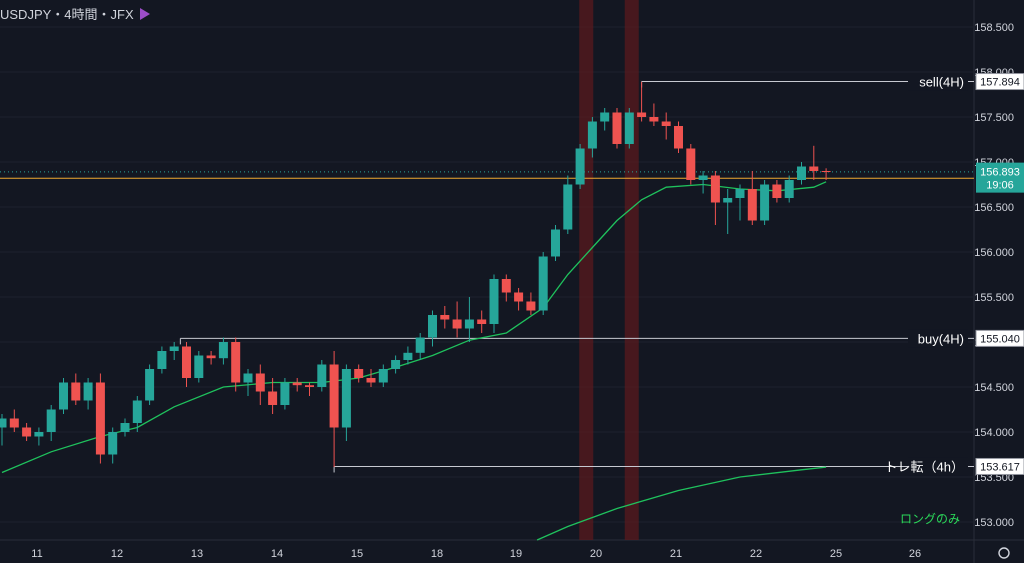 This screenshot has width=1024, height=563. What do you see at coordinates (1000, 173) in the screenshot?
I see `current-price-label: 156.893` at bounding box center [1000, 173].